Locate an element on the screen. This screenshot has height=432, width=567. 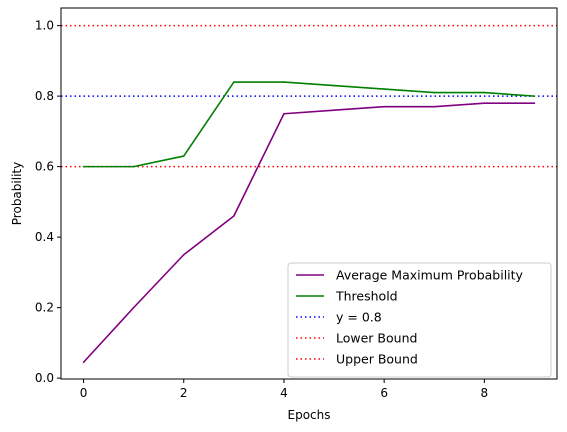
x-tick-label: 4 is located at coordinates (284, 393).